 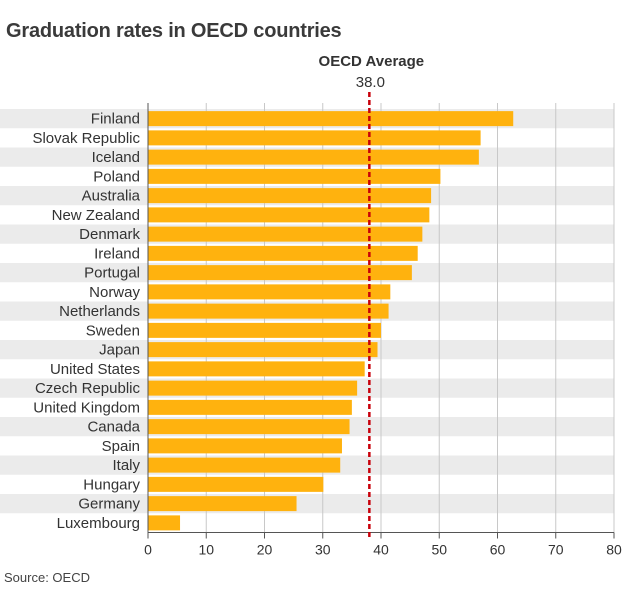 What do you see at coordinates (88, 388) in the screenshot?
I see `category-label: Czech Republic` at bounding box center [88, 388].